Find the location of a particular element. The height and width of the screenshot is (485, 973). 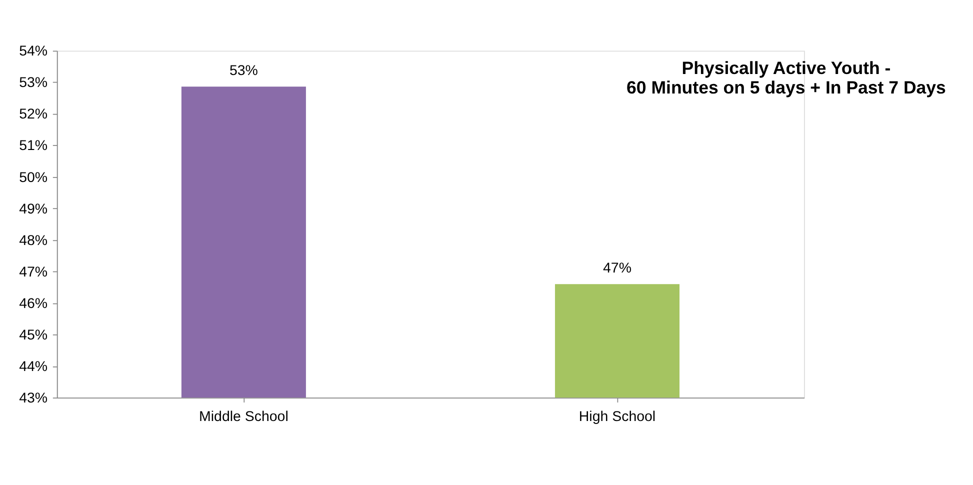

y-tick-label: 54% is located at coordinates (33, 52).